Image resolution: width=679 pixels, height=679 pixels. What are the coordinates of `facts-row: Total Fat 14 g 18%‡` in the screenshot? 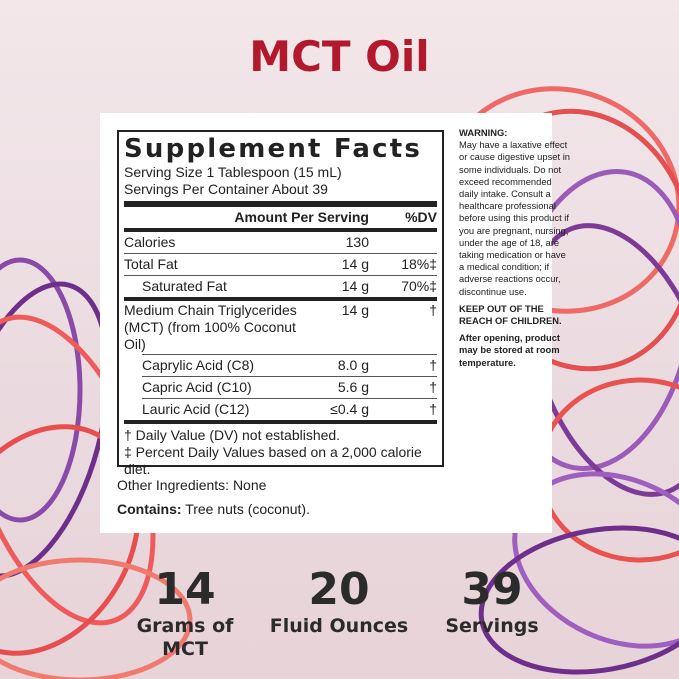 It's located at (280, 264).